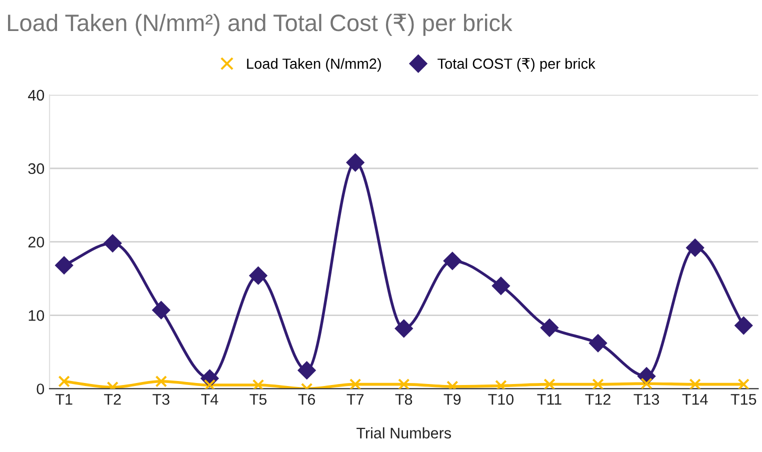 The height and width of the screenshot is (452, 762). Describe the element at coordinates (209, 399) in the screenshot. I see `x-tick-label: T4` at that location.